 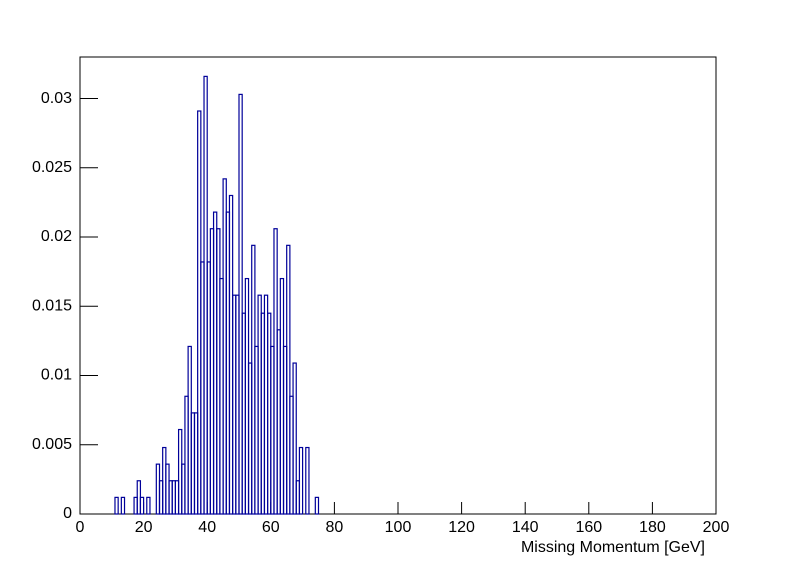 I want to click on x-axis-label: Missing Momentum [GeV], so click(x=613, y=547).